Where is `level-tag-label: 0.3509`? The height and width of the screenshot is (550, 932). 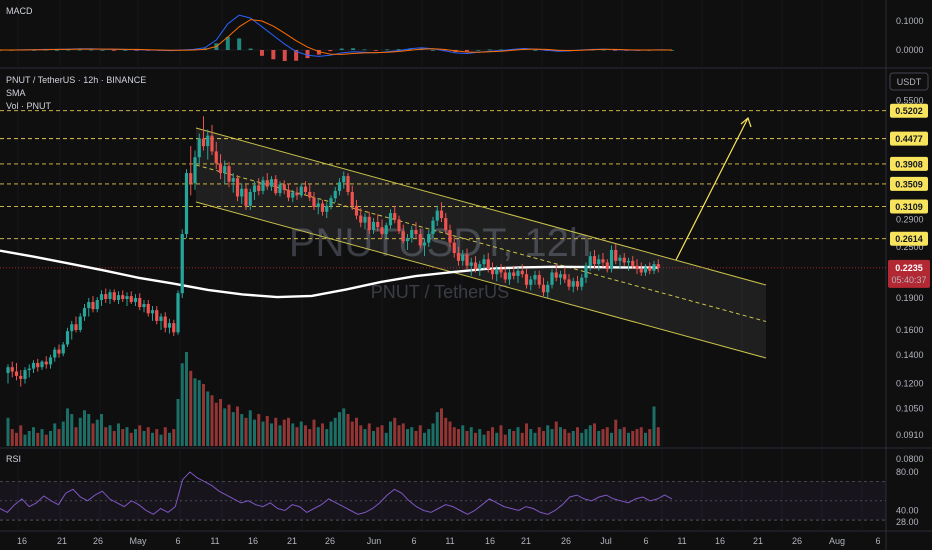 level-tag-label: 0.3509 is located at coordinates (909, 184).